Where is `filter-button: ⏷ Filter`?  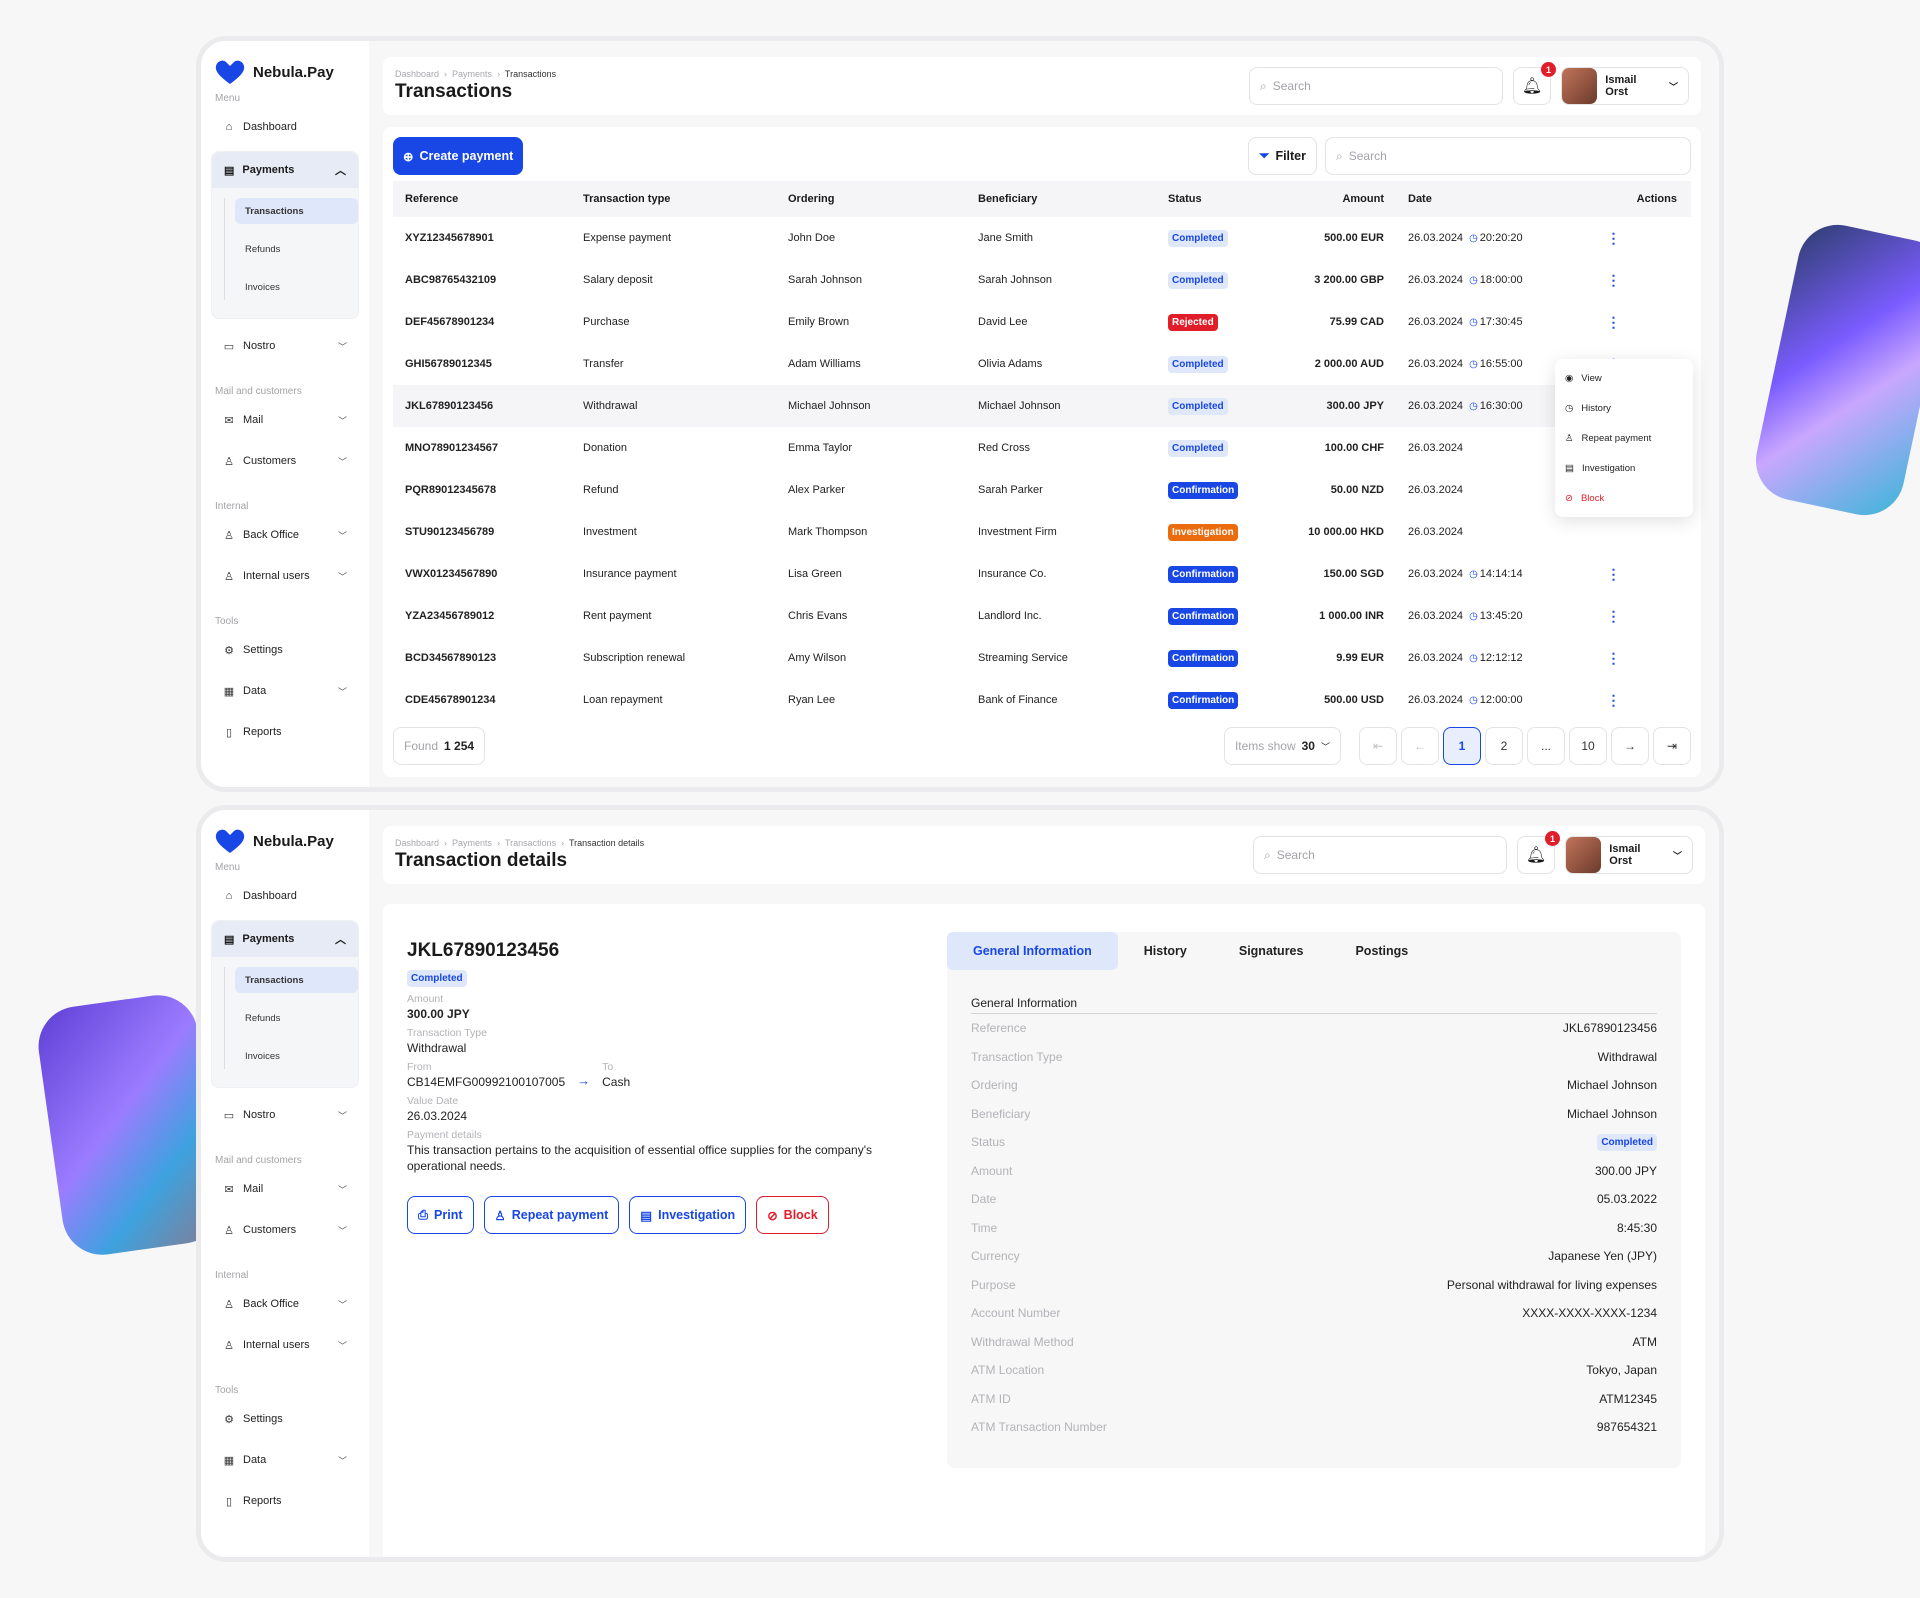
filter-button: ⏷ Filter is located at coordinates (1282, 156).